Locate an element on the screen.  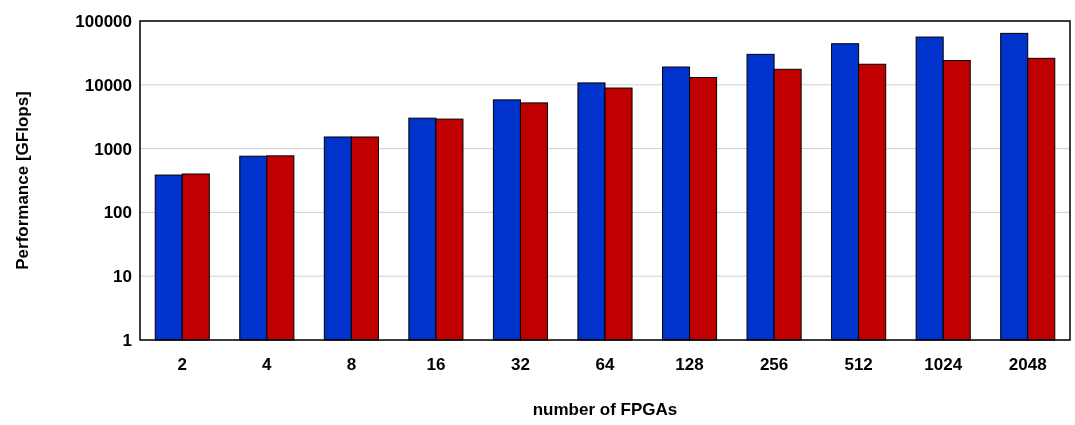
x-axis-title: number of FPGAs is located at coordinates (605, 409).